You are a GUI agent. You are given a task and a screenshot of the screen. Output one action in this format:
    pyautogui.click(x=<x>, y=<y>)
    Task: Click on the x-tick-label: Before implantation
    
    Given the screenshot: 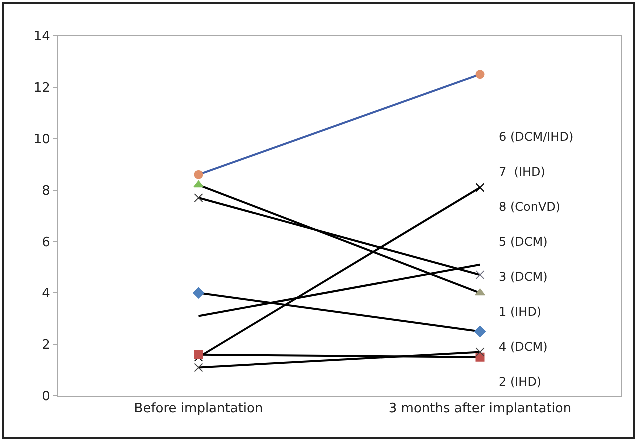 What is the action you would take?
    pyautogui.click(x=199, y=409)
    